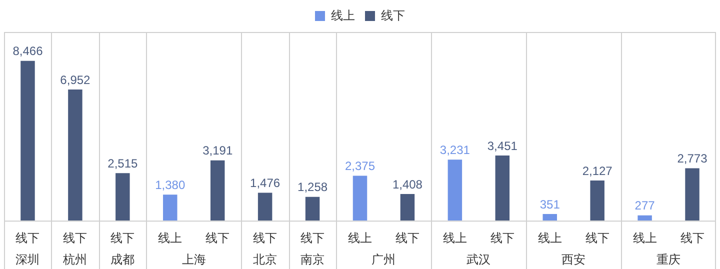  What do you see at coordinates (407, 184) in the screenshot?
I see `data-label: 1,408` at bounding box center [407, 184].